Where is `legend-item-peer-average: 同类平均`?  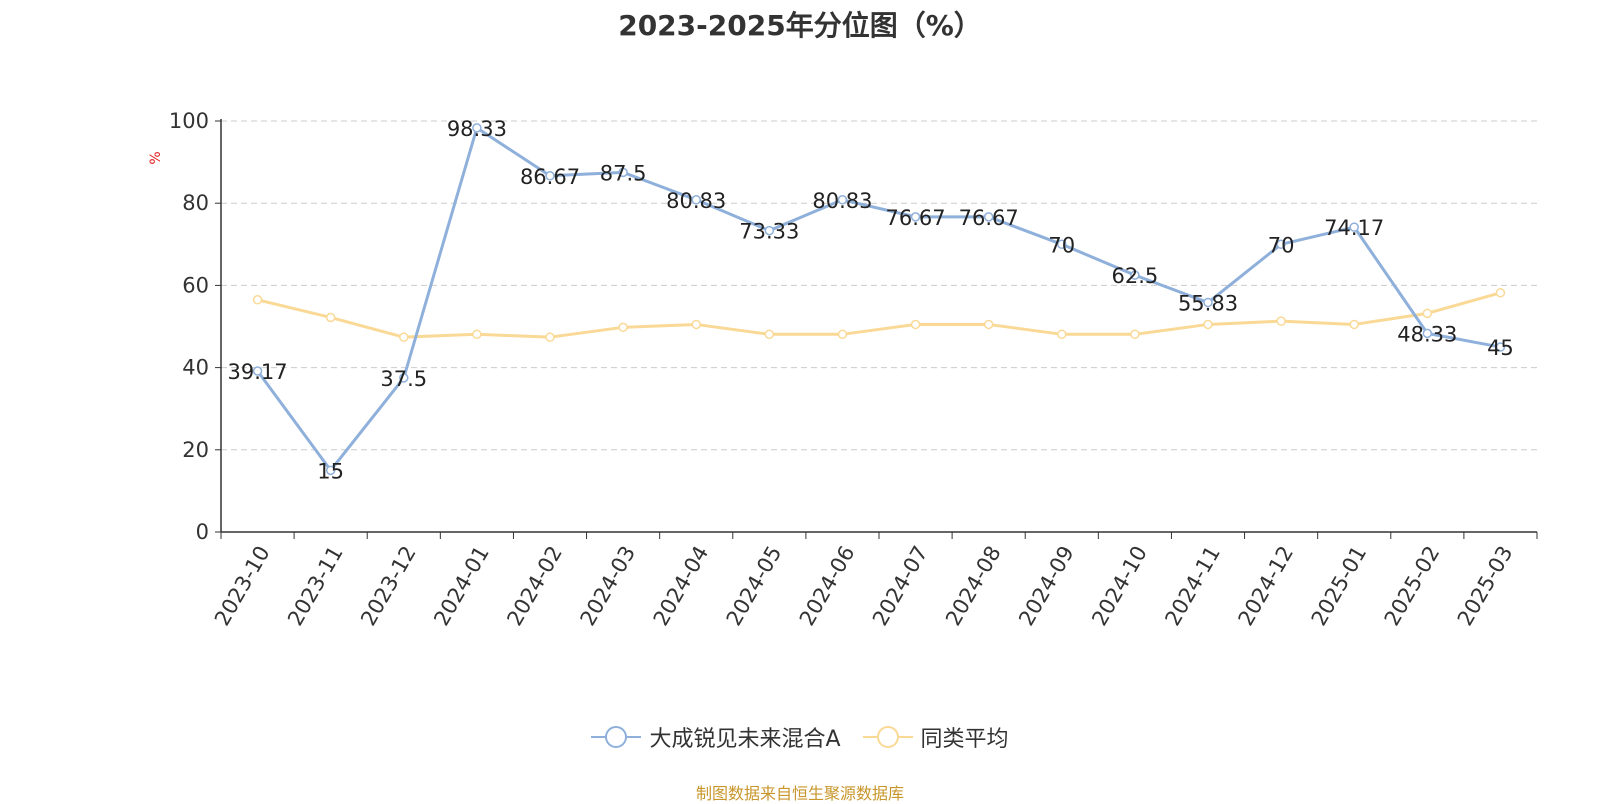
legend-item-peer-average: 同类平均 is located at coordinates (935, 737).